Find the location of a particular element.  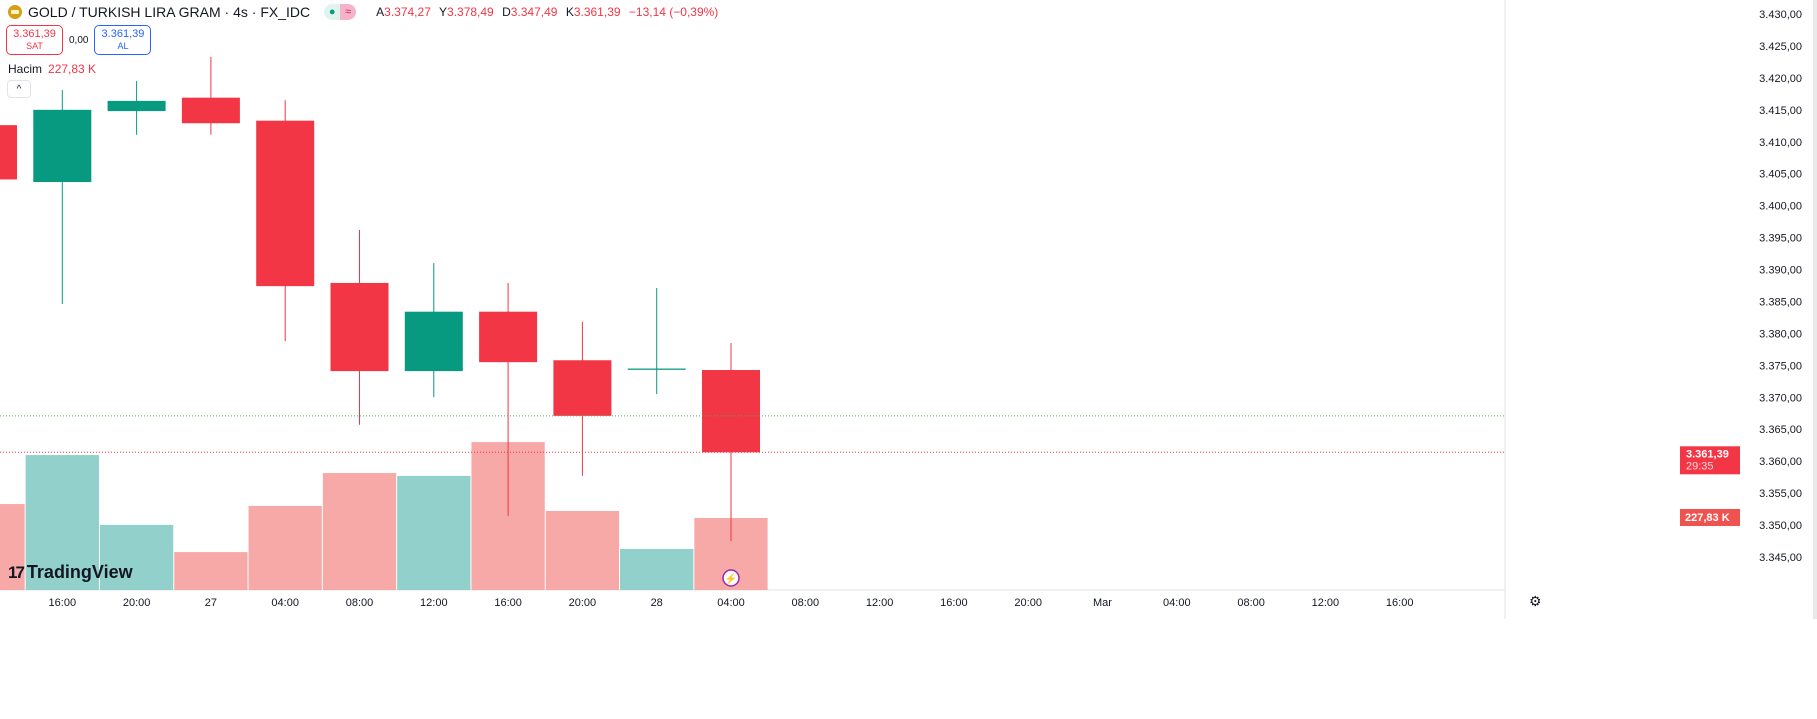

spread-value: 0,00 is located at coordinates (79, 40).